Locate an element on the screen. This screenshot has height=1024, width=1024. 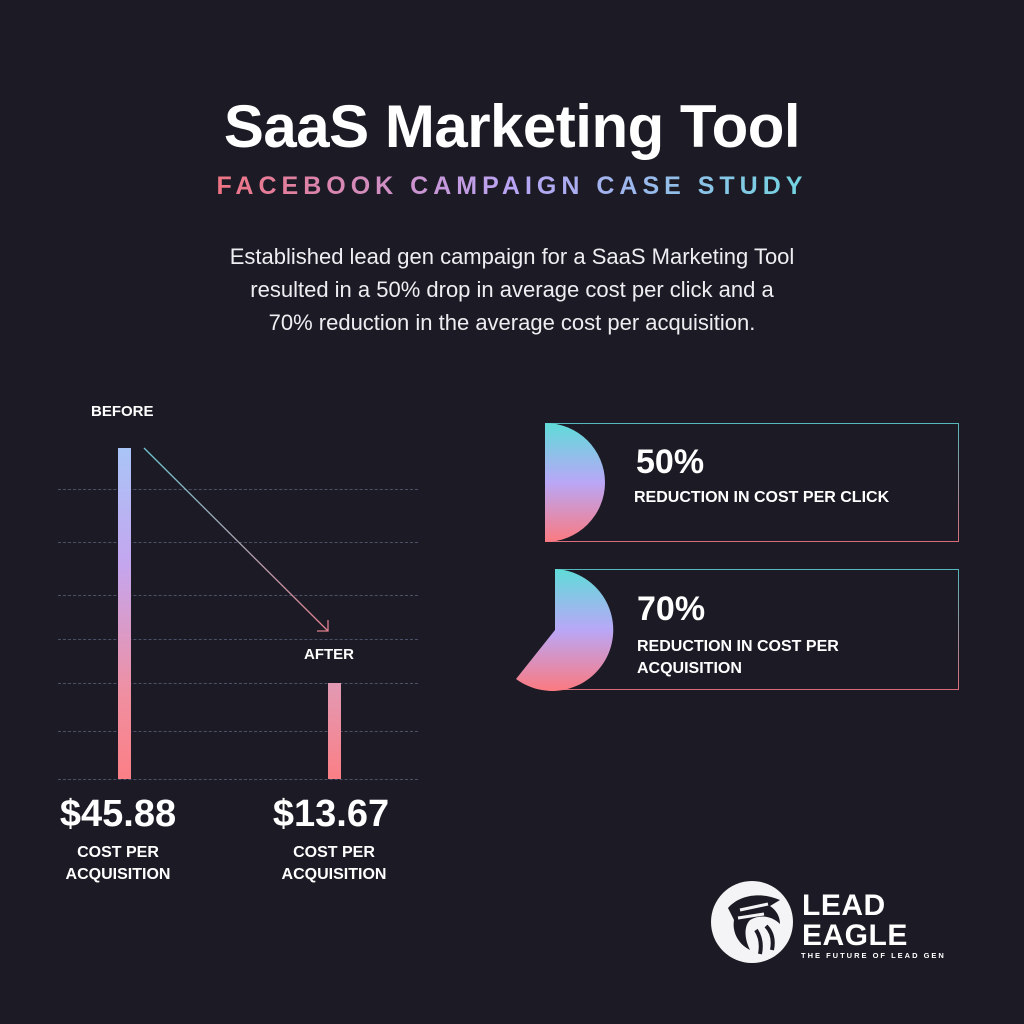
stat-percent-cpa: 70% is located at coordinates (671, 609).